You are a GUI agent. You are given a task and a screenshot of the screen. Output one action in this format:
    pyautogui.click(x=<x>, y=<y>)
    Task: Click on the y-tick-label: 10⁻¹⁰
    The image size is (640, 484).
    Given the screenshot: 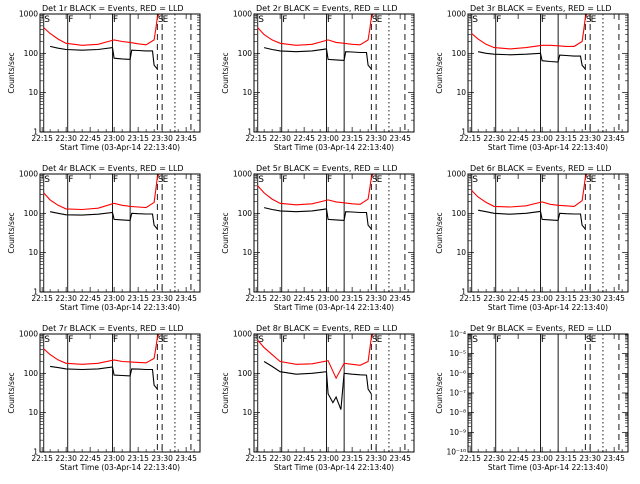 What is the action you would take?
    pyautogui.click(x=456, y=452)
    